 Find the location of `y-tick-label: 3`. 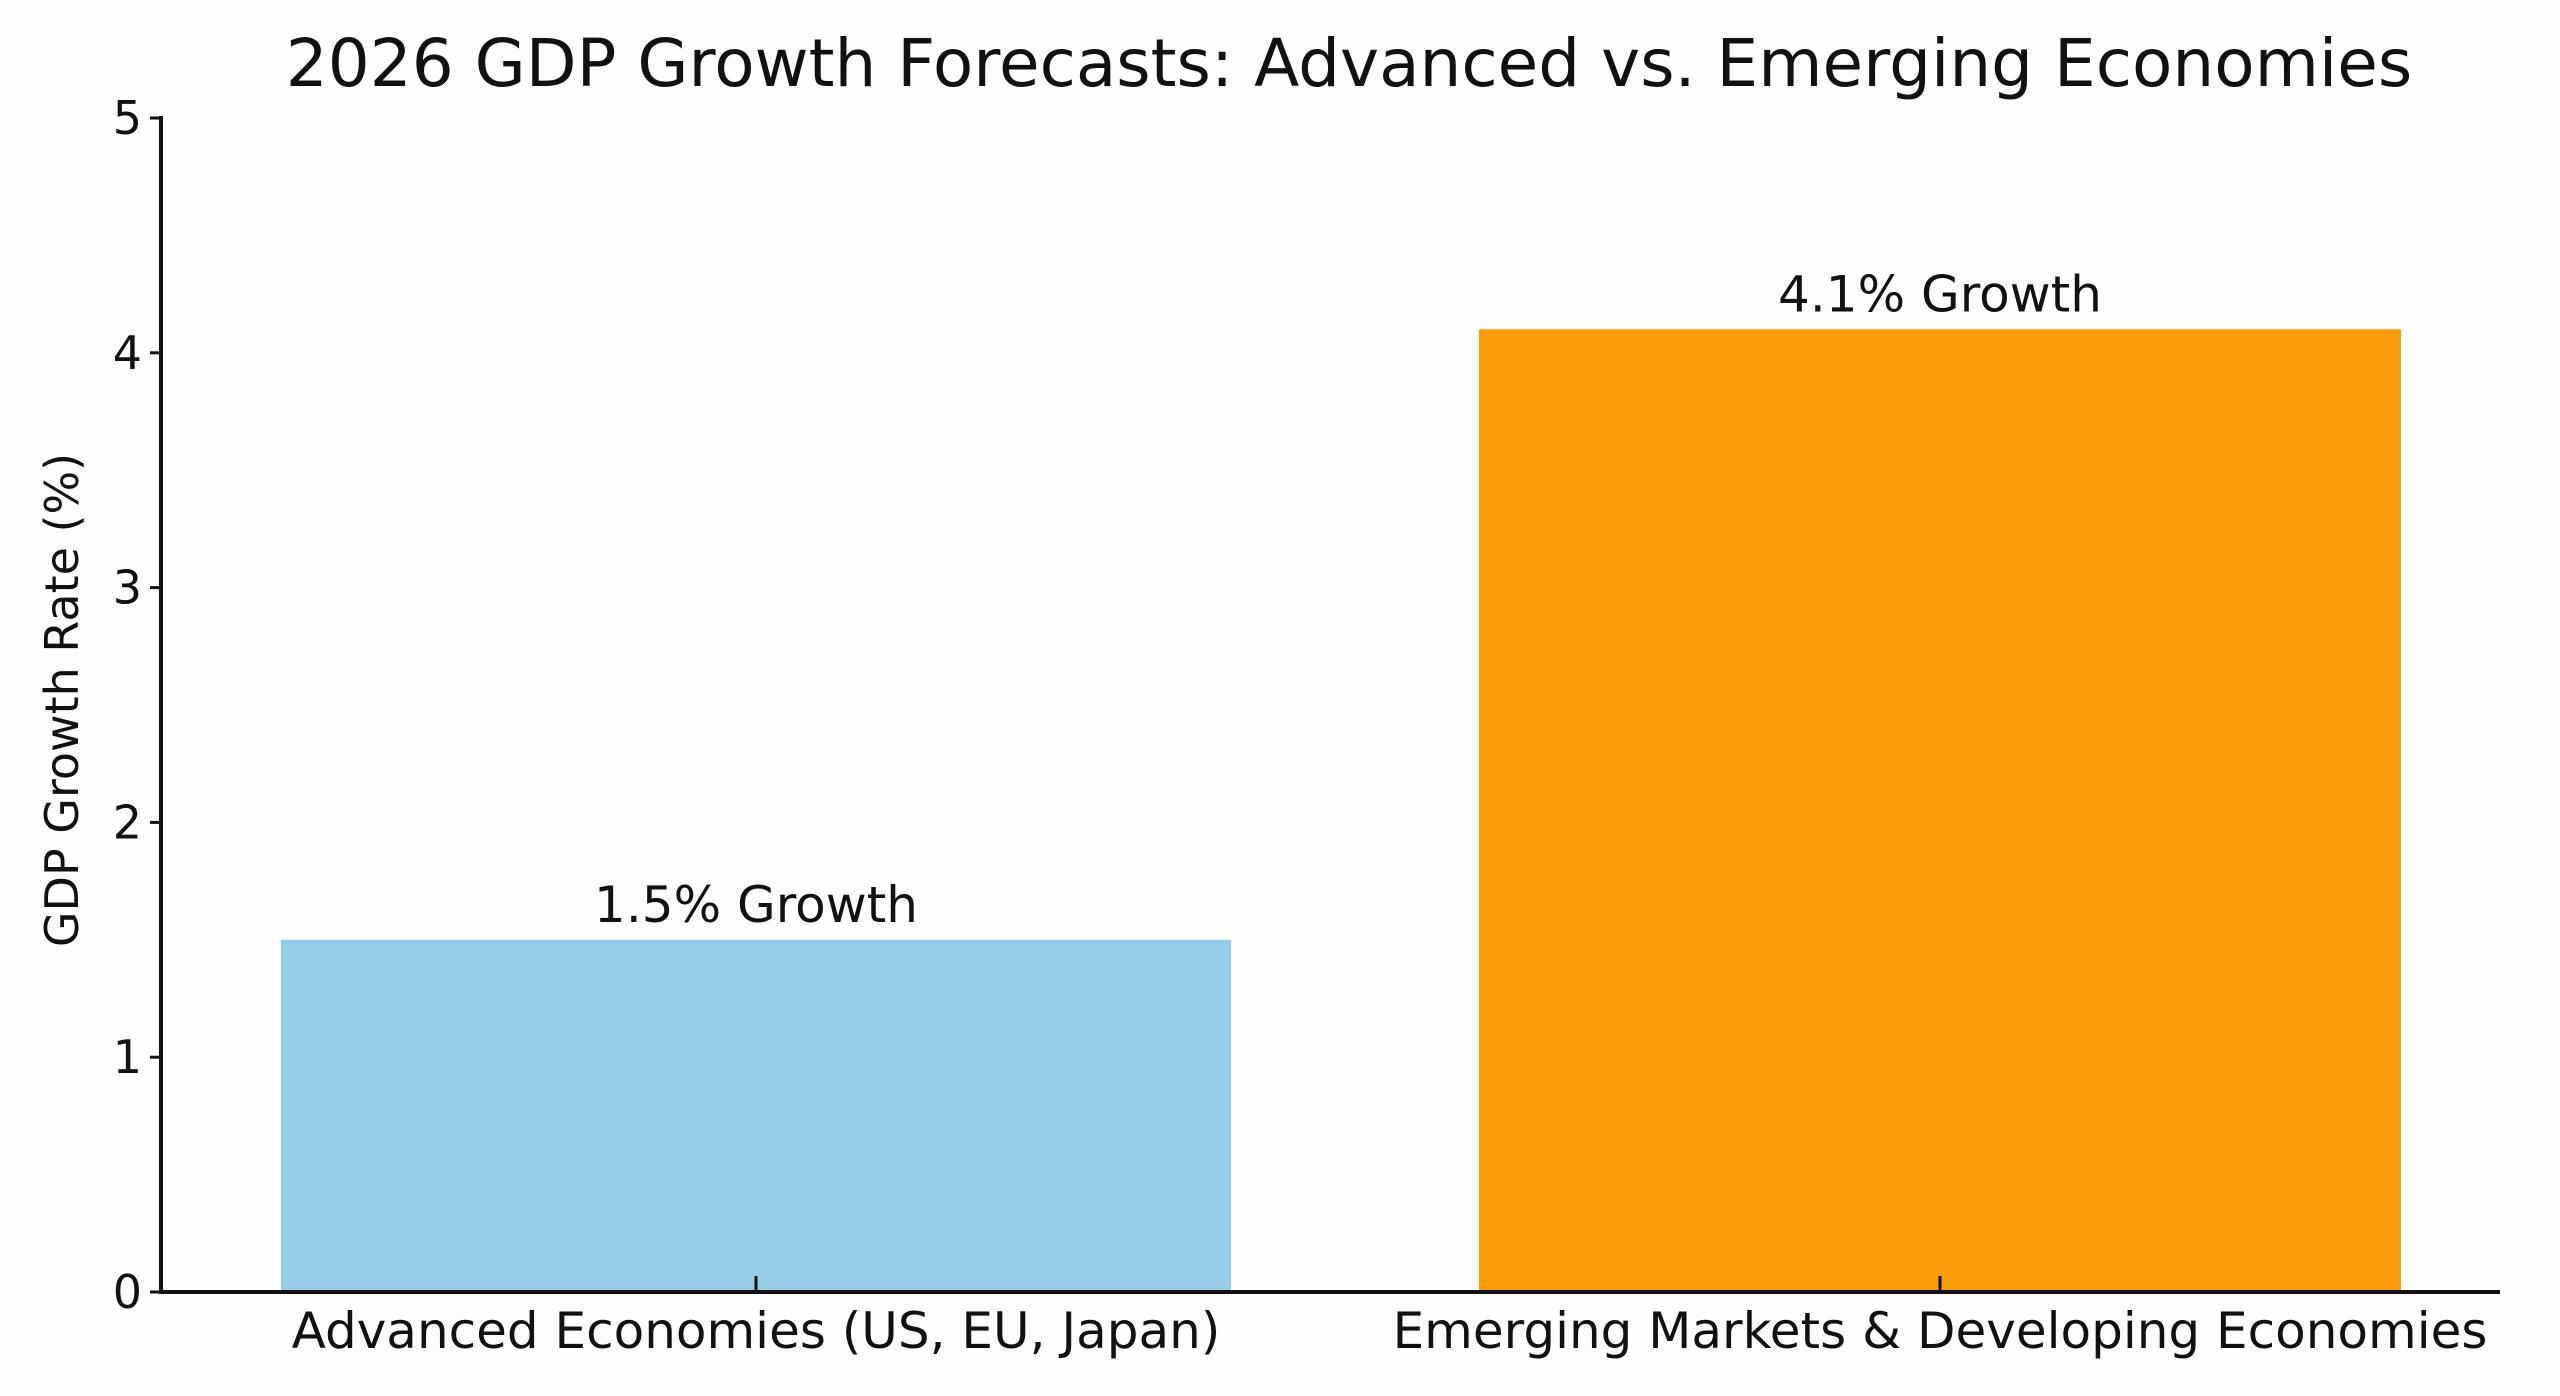

y-tick-label: 3 is located at coordinates (127, 588).